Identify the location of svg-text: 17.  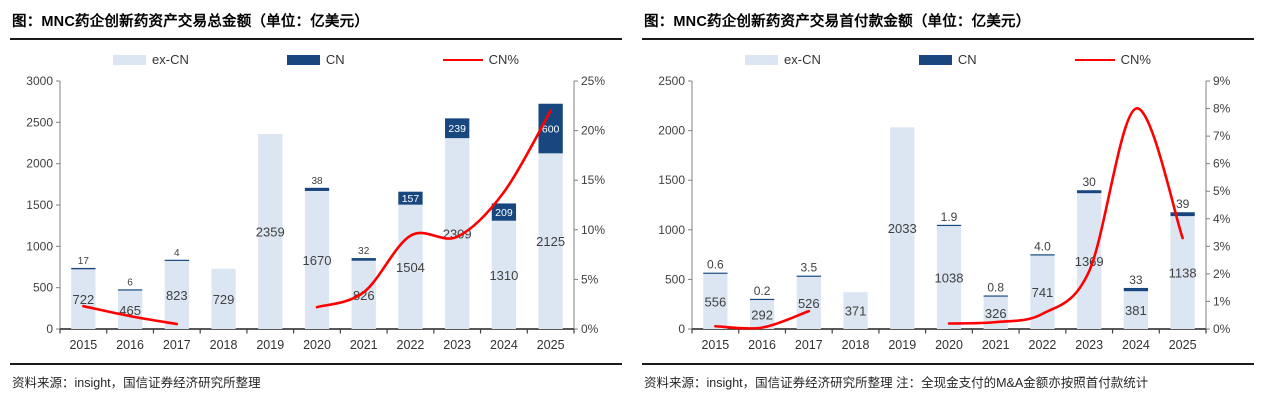
(84, 261).